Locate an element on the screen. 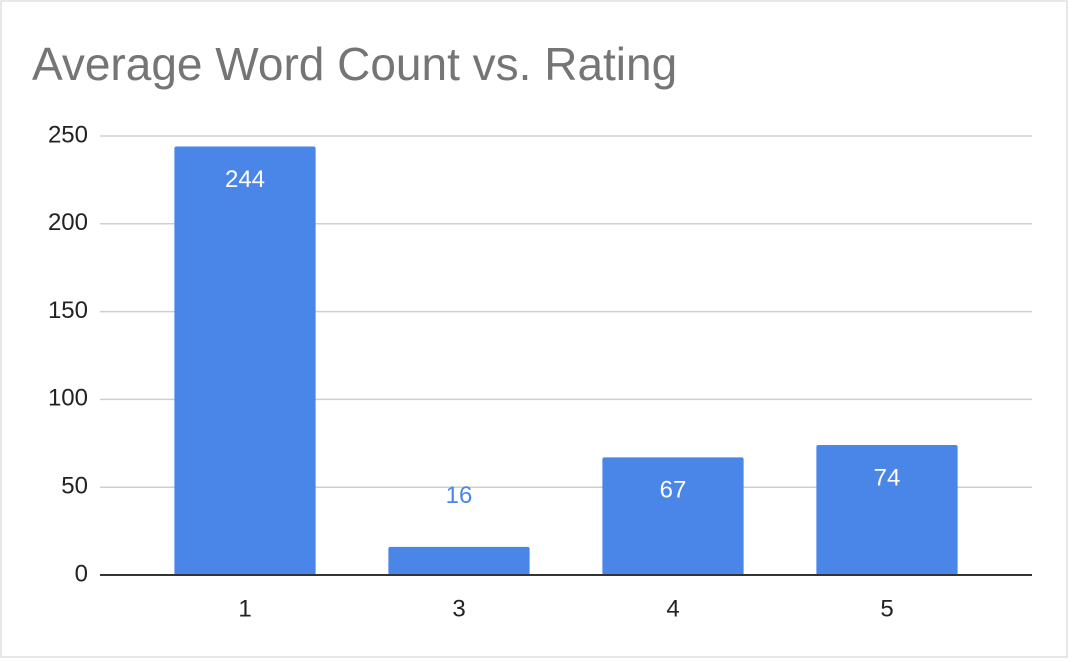 The width and height of the screenshot is (1072, 662). y-tick-label: 0 is located at coordinates (81, 573).